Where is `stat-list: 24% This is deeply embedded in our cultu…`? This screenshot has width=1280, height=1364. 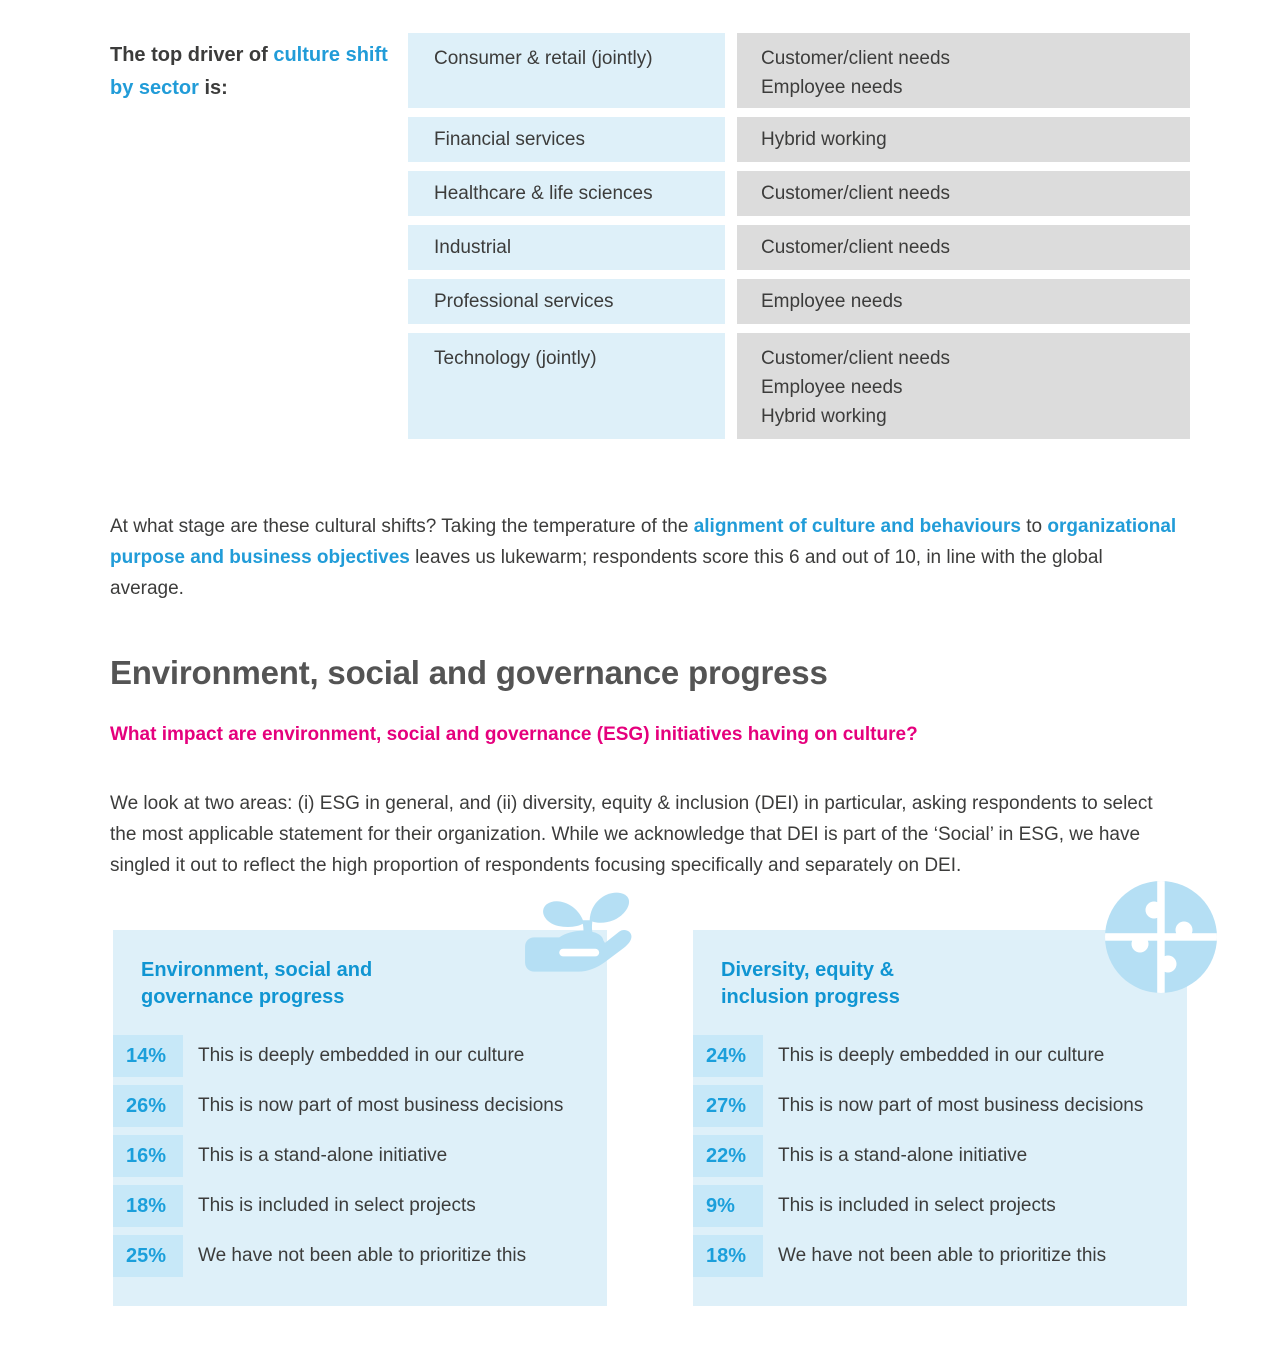 stat-list: 24% This is deeply embedded in our cultu… is located at coordinates (940, 1156).